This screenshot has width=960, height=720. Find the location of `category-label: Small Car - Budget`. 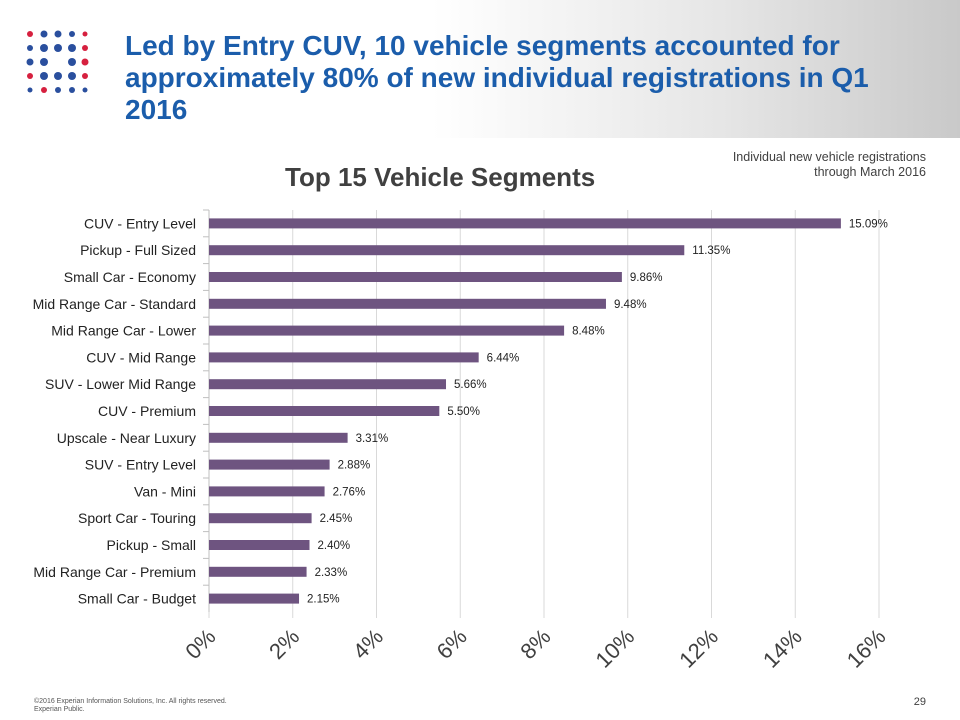

category-label: Small Car - Budget is located at coordinates (137, 599).